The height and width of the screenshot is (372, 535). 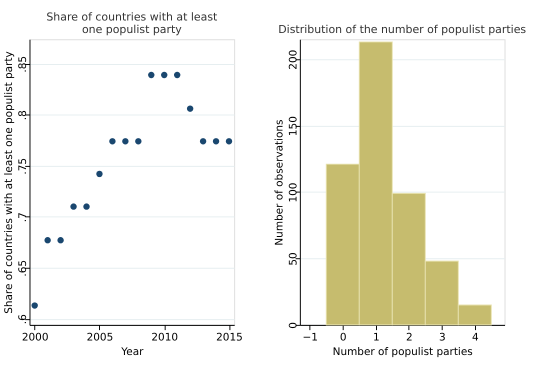 I want to click on chart-title: Distribution of the number of populist parties, so click(x=402, y=29).